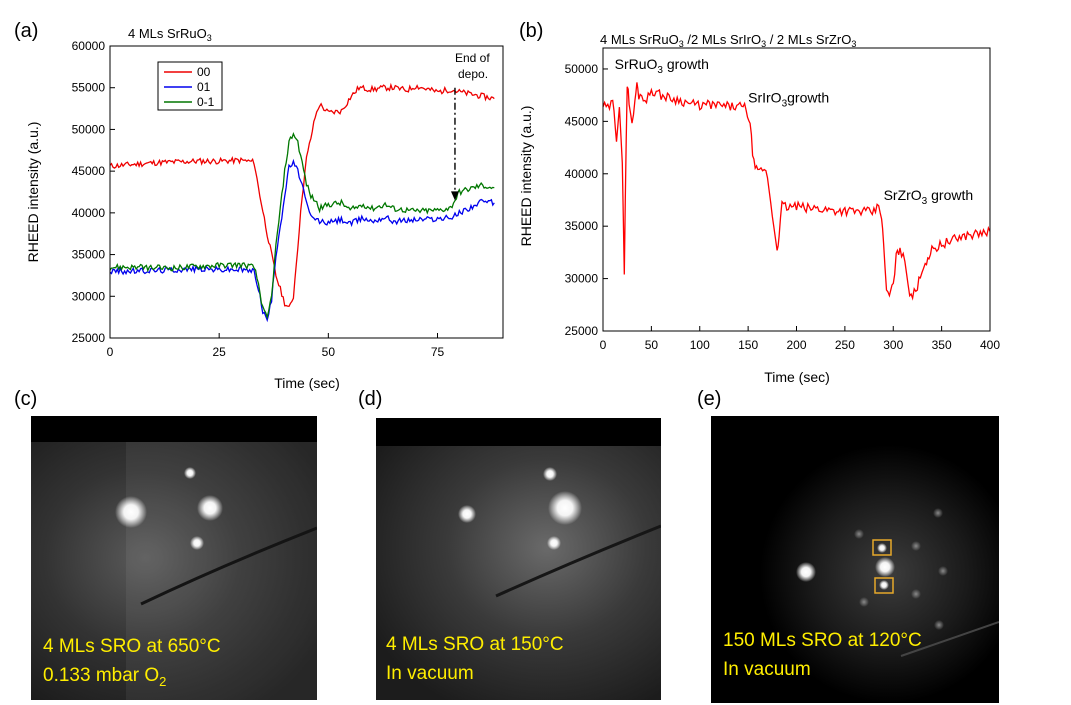 This screenshot has height=705, width=1071. Describe the element at coordinates (709, 399) in the screenshot. I see `panel-label-e: (e)` at that location.